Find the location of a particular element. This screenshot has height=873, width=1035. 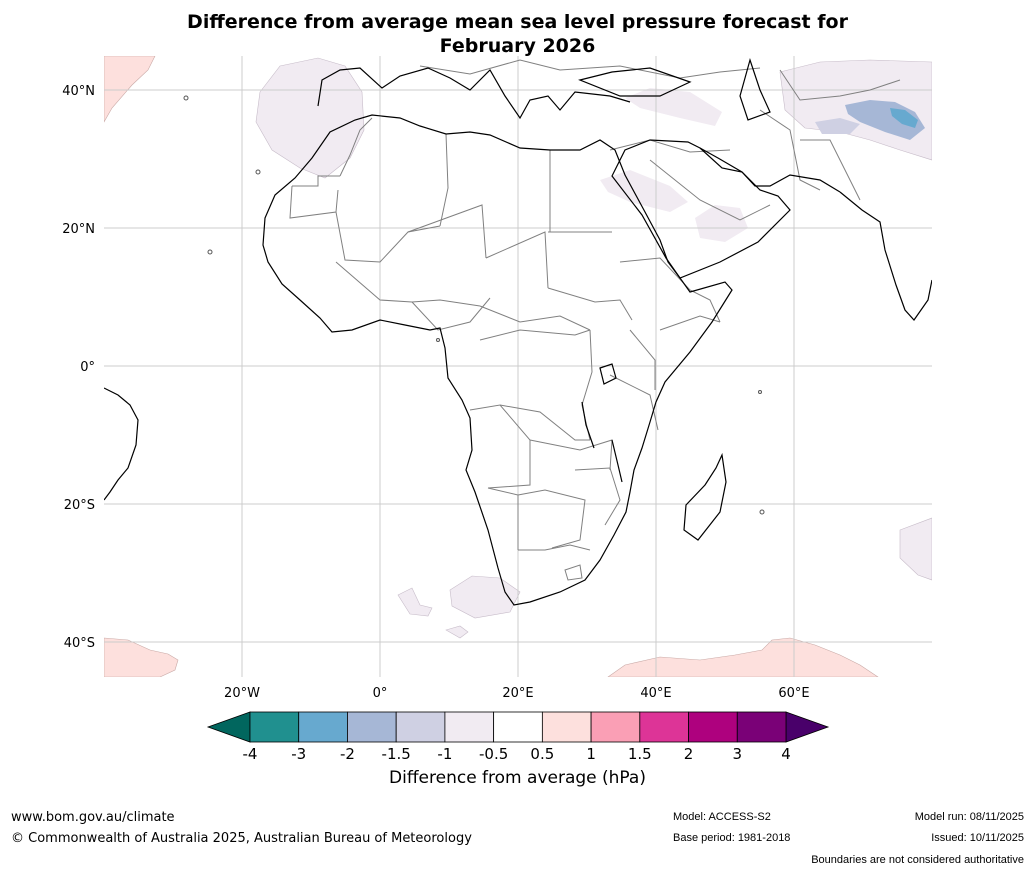

border-saudi is located at coordinates (710, 190).